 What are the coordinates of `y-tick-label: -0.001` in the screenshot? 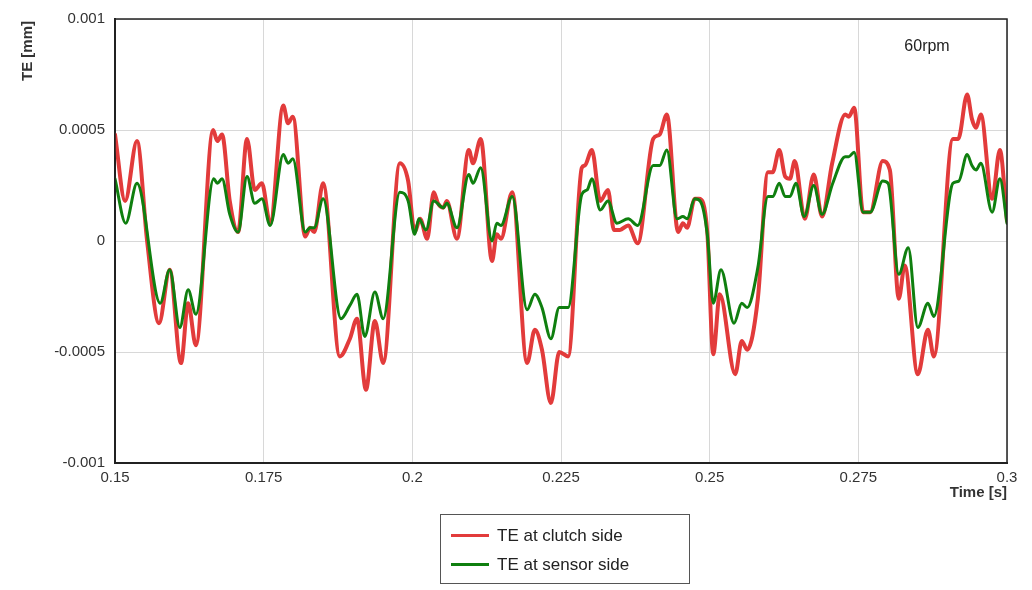 It's located at (83, 462).